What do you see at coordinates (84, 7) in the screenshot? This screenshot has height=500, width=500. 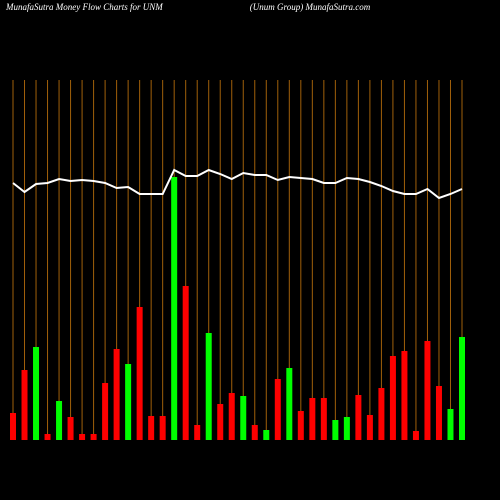 I see `chart-title: MunafaSutra Money Flow Charts for UNM` at bounding box center [84, 7].